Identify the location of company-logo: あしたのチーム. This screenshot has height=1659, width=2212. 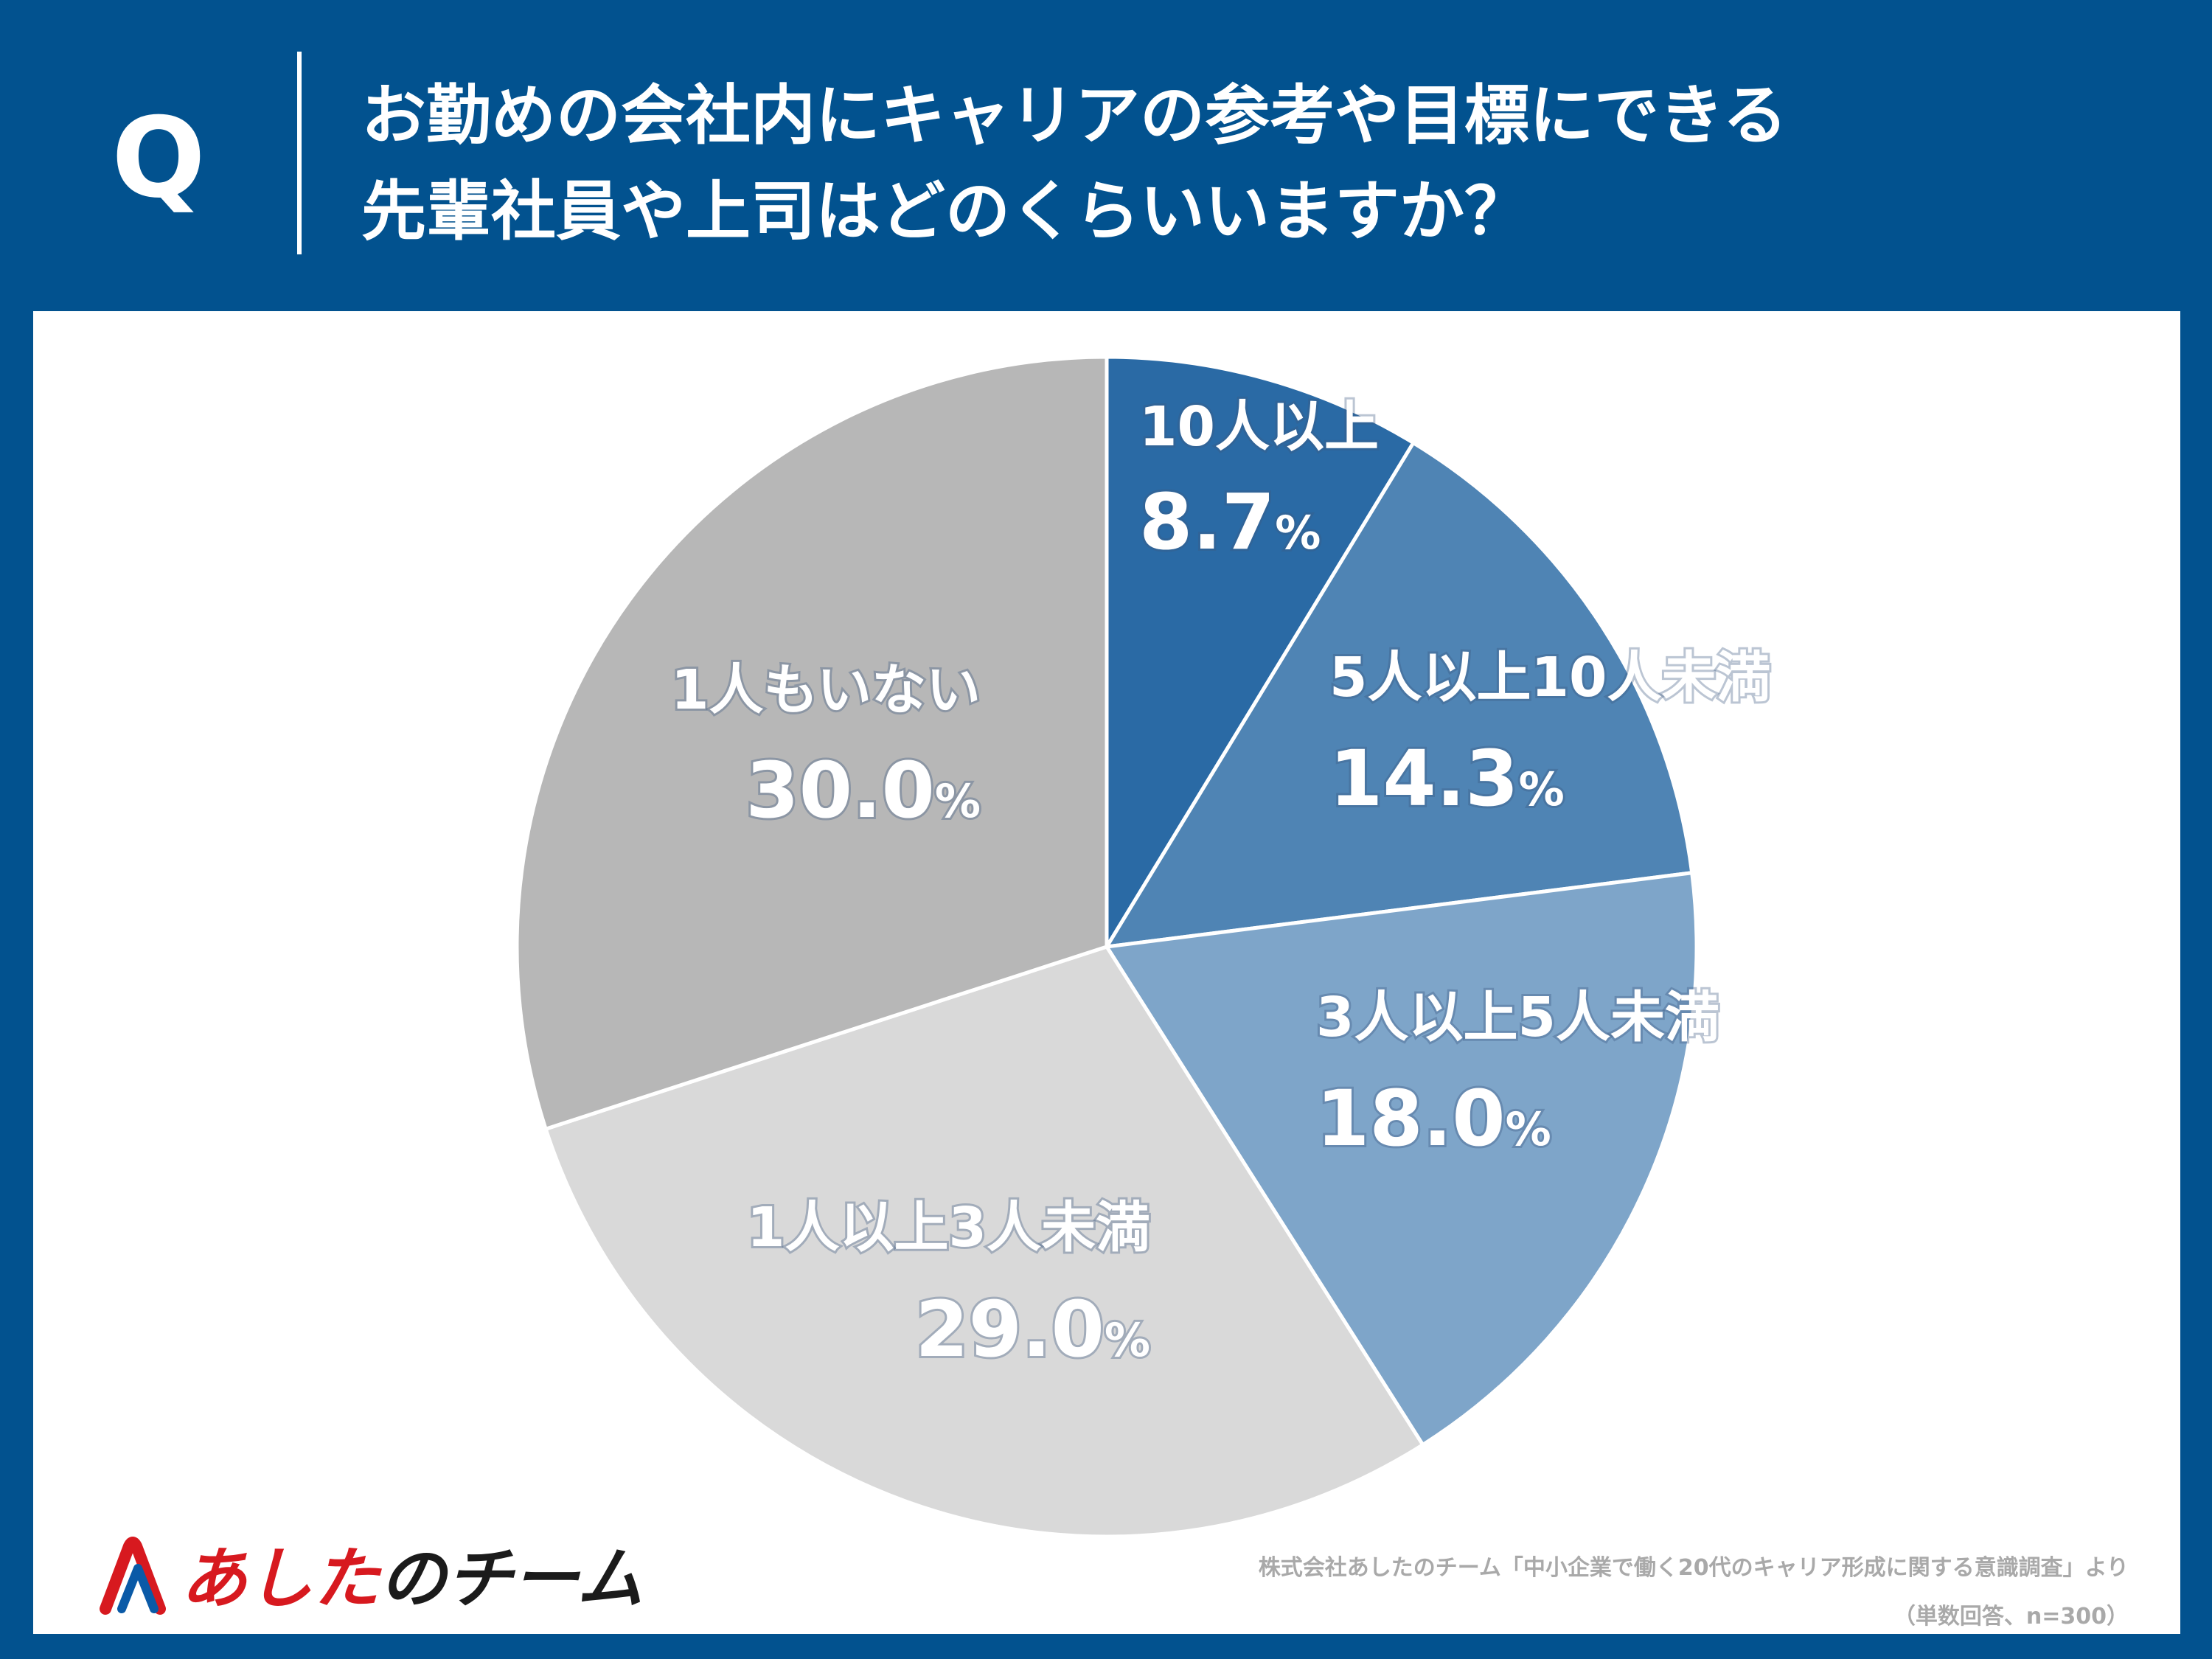
(367, 1575).